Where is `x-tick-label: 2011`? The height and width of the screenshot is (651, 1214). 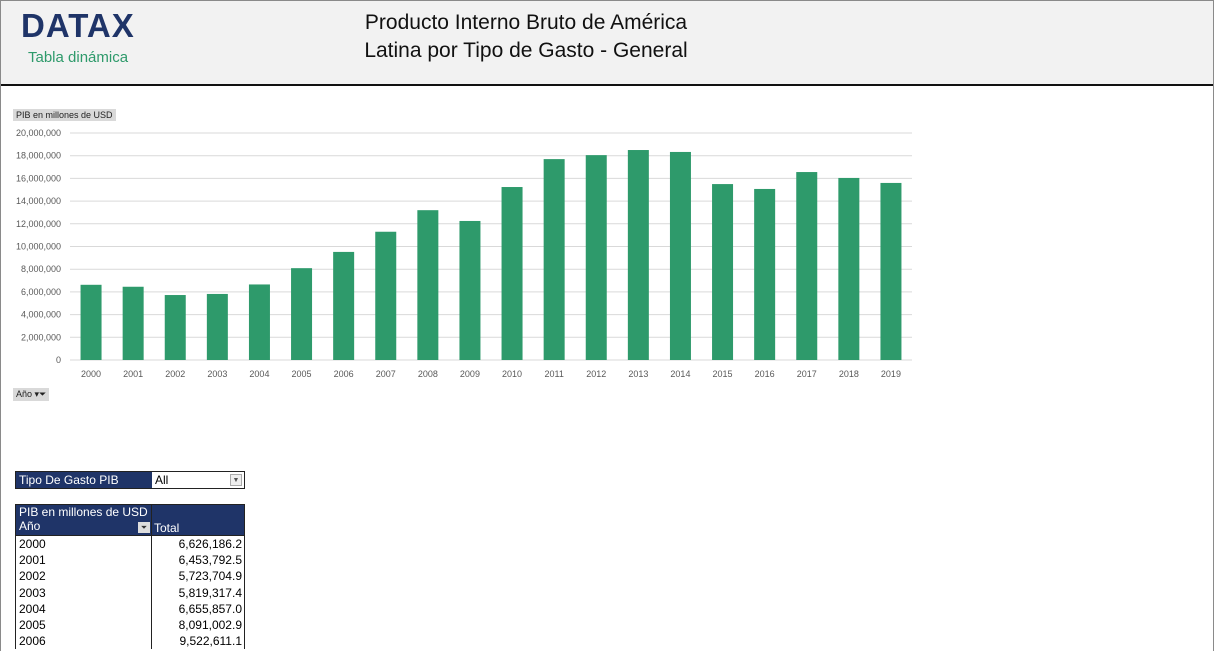
x-tick-label: 2011 is located at coordinates (553, 374).